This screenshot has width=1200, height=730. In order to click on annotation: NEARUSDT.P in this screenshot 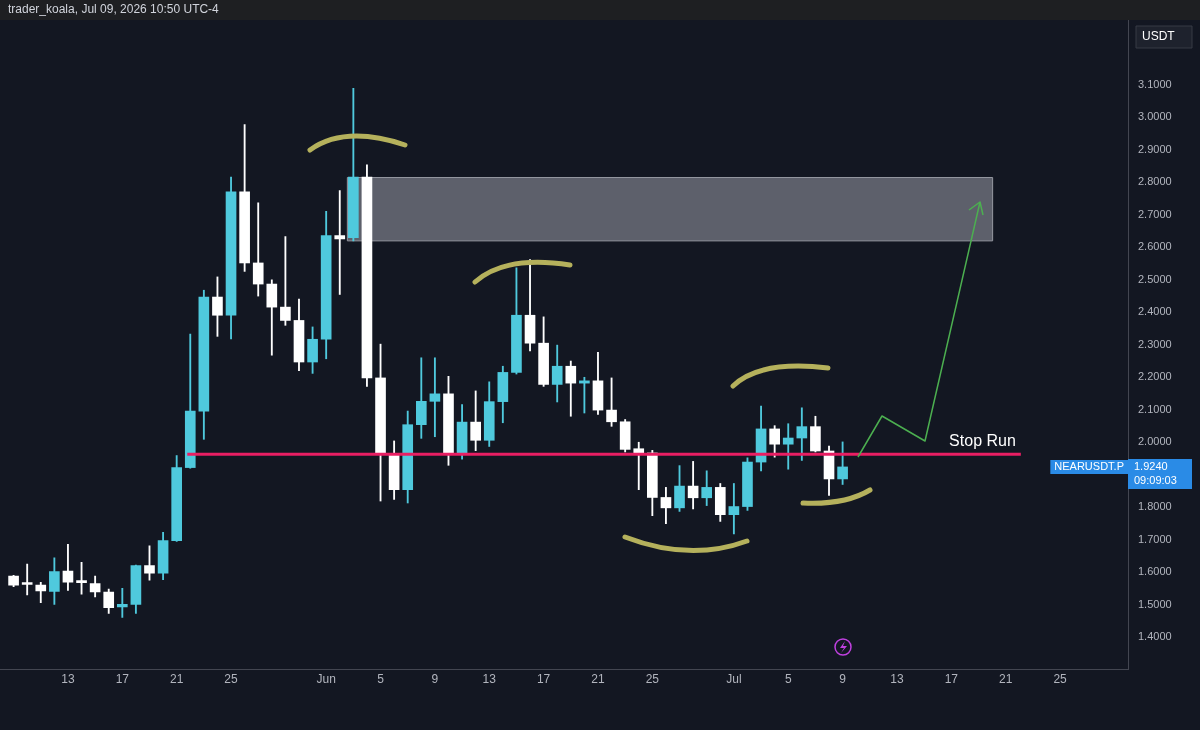, I will do `click(1089, 465)`.